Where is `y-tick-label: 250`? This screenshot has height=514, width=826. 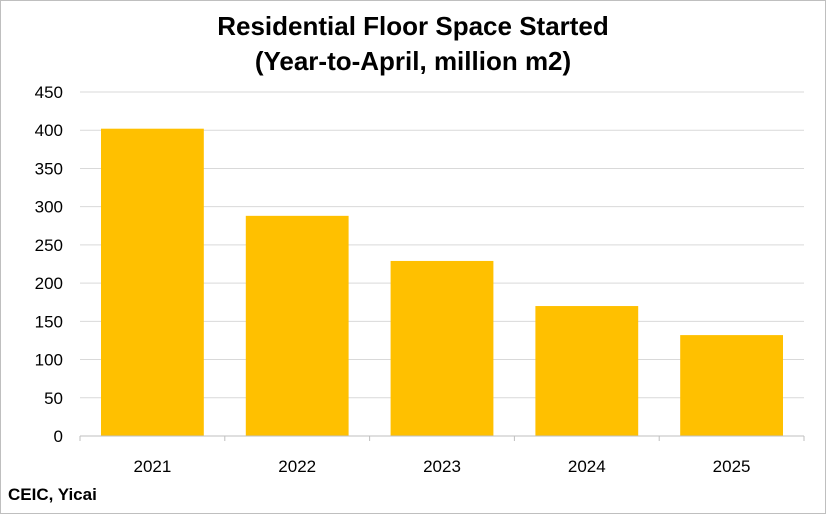 y-tick-label: 250 is located at coordinates (49, 245).